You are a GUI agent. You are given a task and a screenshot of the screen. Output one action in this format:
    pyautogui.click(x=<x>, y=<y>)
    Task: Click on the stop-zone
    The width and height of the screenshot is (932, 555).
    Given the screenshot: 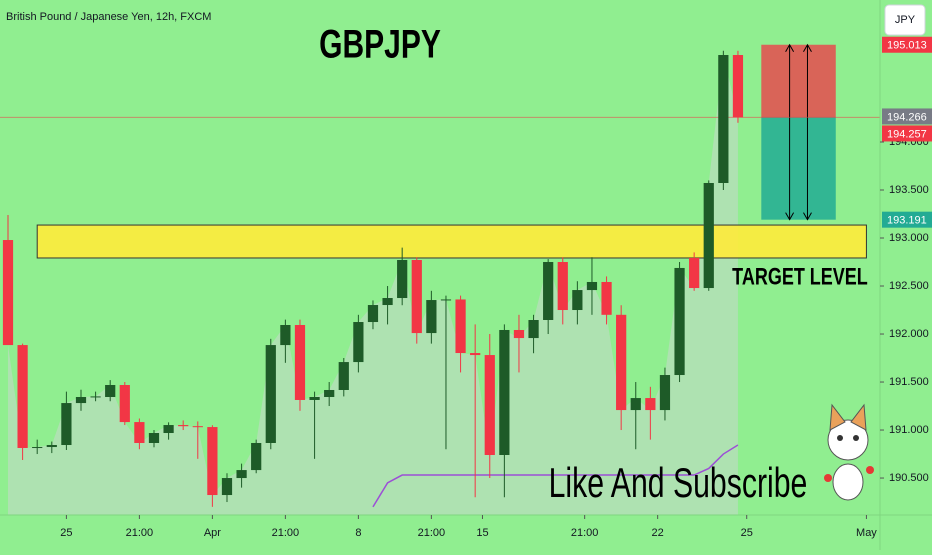 What is the action you would take?
    pyautogui.click(x=798, y=81)
    